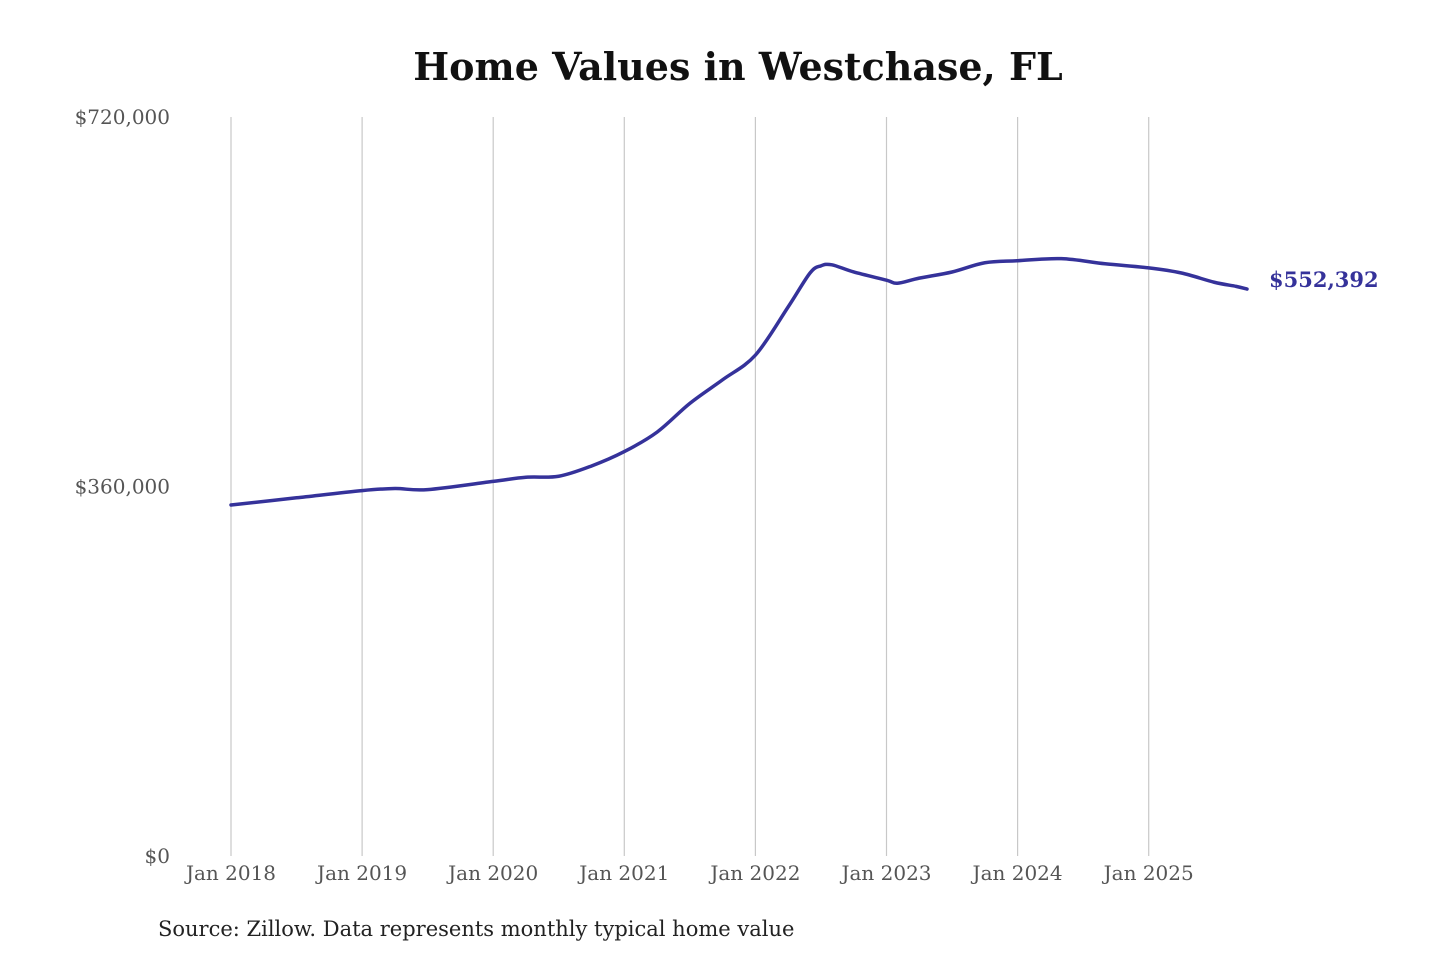 The image size is (1440, 960). I want to click on x-tick-label: Jan 2022, so click(754, 873).